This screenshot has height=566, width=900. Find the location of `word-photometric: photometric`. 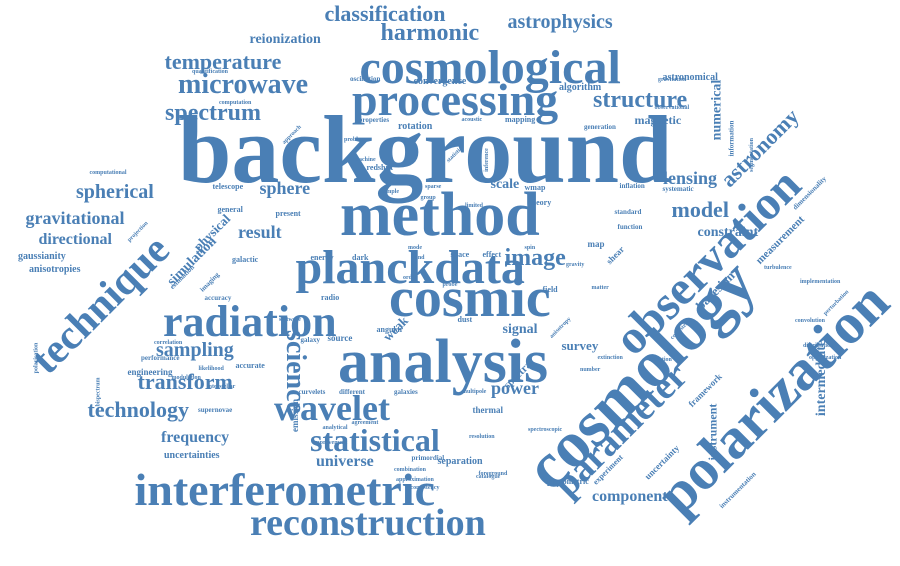

word-photometric: photometric is located at coordinates (568, 481).